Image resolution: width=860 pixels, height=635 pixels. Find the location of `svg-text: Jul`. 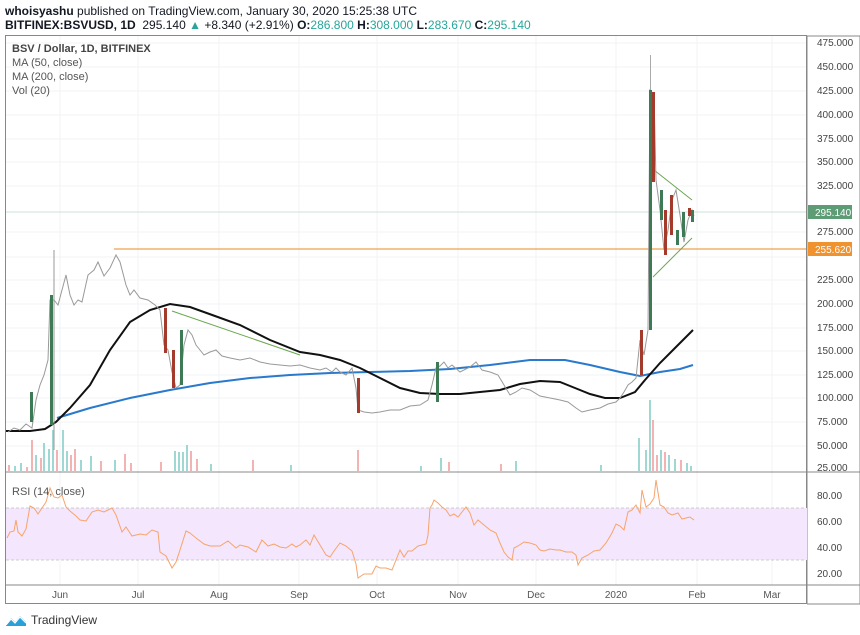

svg-text: Jul is located at coordinates (138, 595).